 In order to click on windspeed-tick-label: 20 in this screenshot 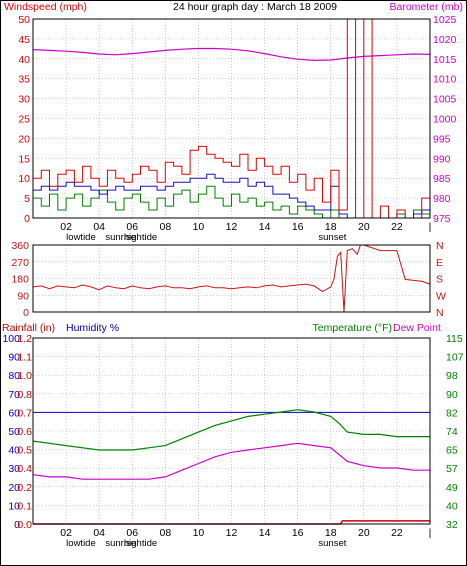, I will do `click(24, 139)`.